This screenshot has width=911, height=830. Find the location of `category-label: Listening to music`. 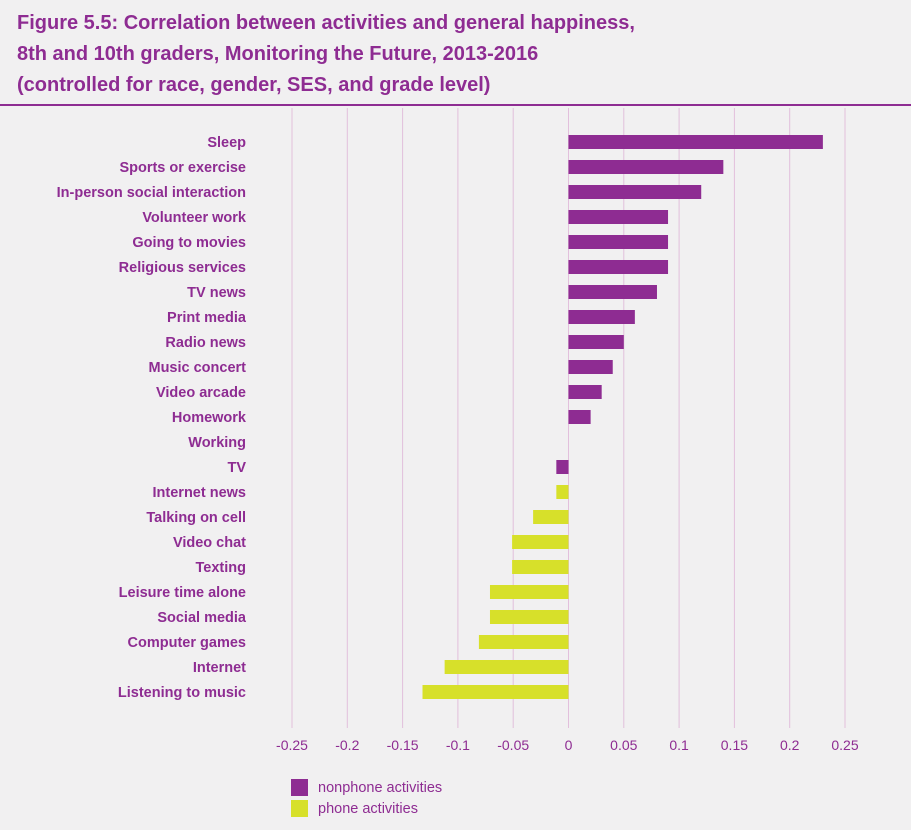

category-label: Listening to music is located at coordinates (182, 693).